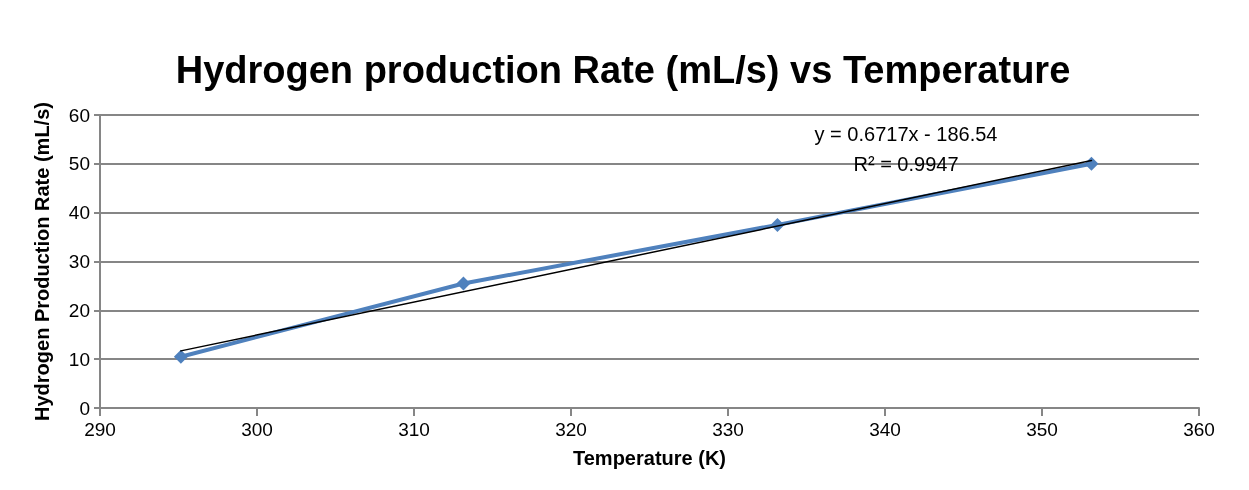 The width and height of the screenshot is (1249, 490). I want to click on x-tick-label: 340, so click(885, 429).